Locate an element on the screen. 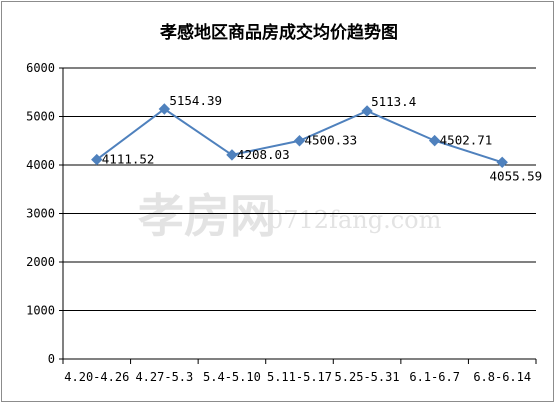  x-tick-label: 5.4-5.10 is located at coordinates (232, 377).